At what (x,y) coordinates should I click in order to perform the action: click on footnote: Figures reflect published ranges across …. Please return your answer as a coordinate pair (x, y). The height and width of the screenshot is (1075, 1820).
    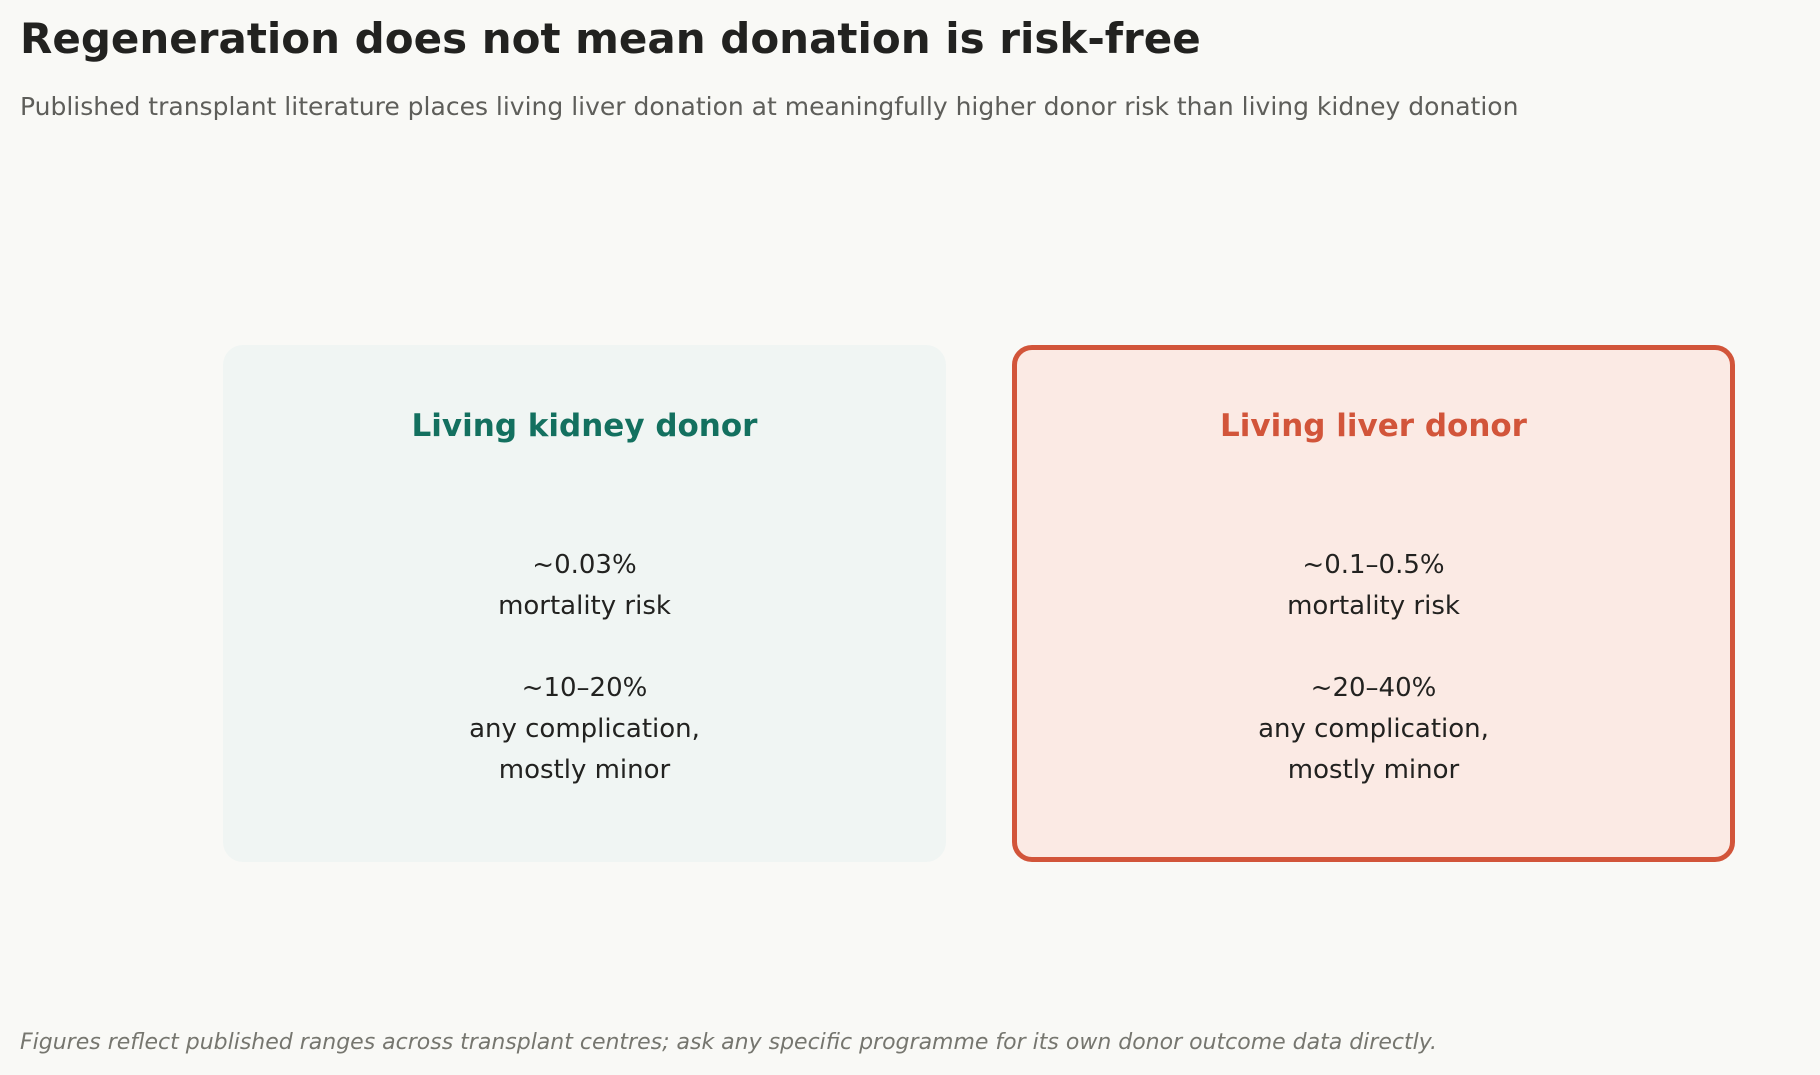
    Looking at the image, I should click on (729, 1042).